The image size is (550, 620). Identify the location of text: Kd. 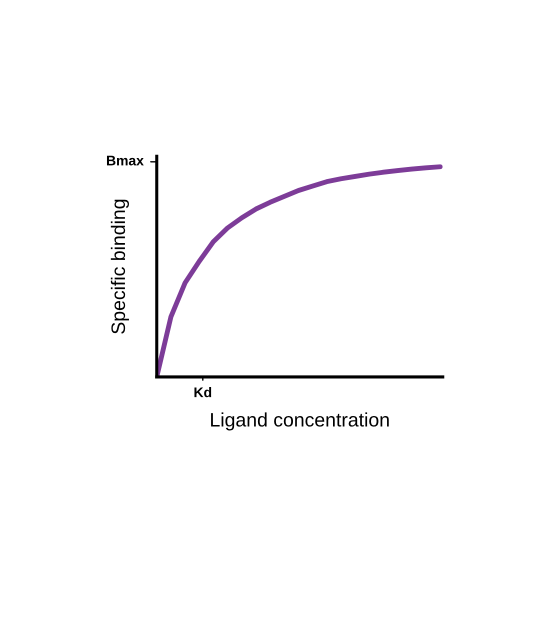
(203, 392).